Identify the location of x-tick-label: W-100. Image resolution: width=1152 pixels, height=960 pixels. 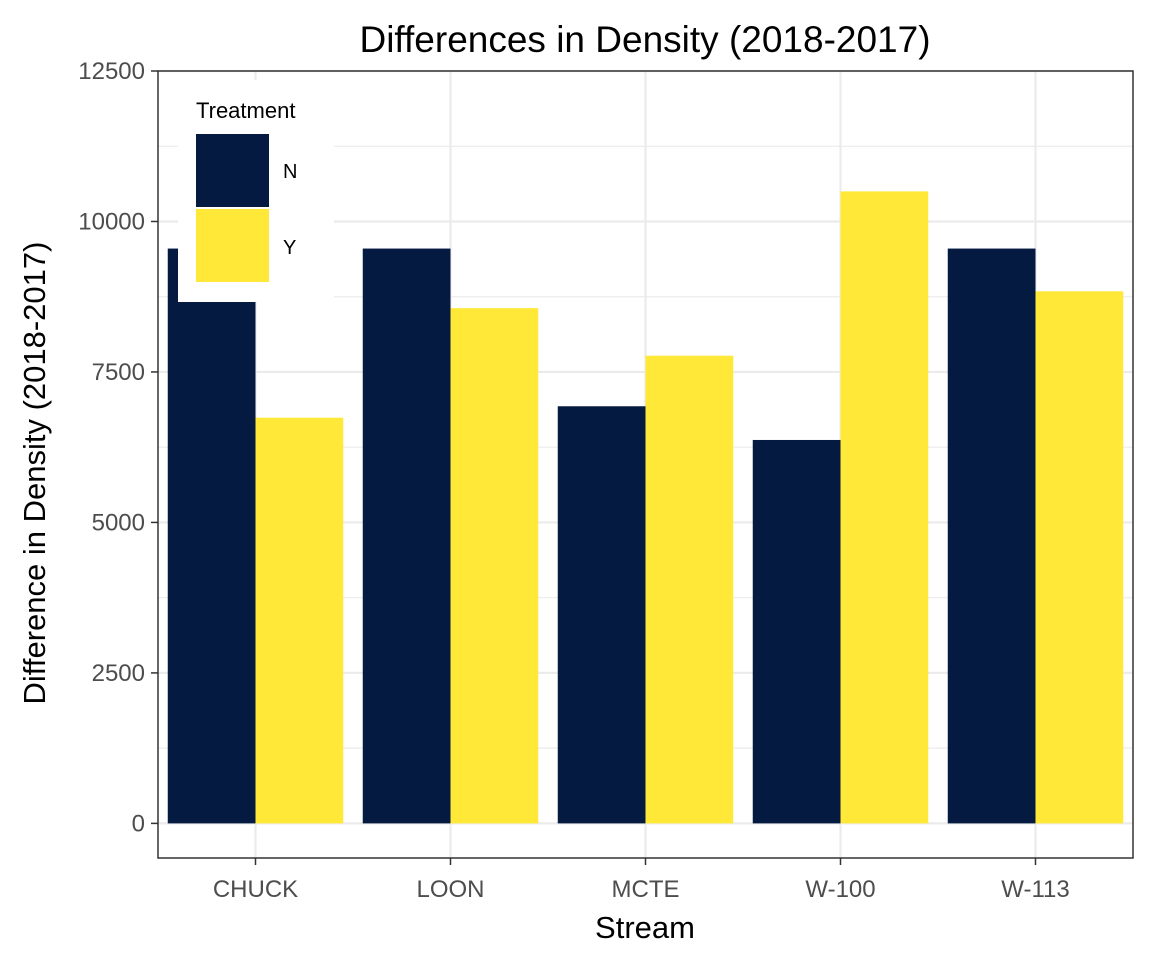
(840, 889).